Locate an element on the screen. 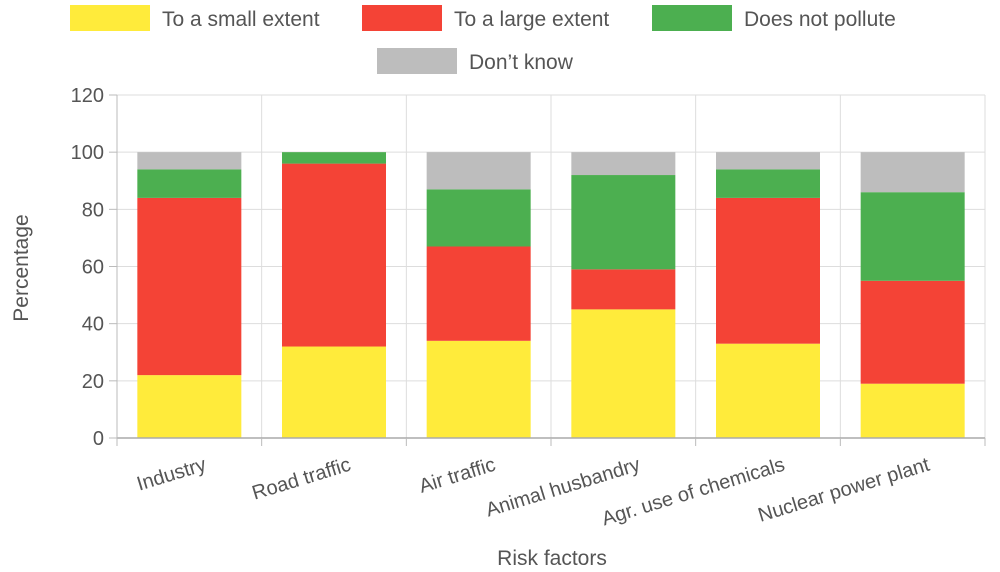 The image size is (1000, 572). bar-industry-does-not-pollute is located at coordinates (189, 183).